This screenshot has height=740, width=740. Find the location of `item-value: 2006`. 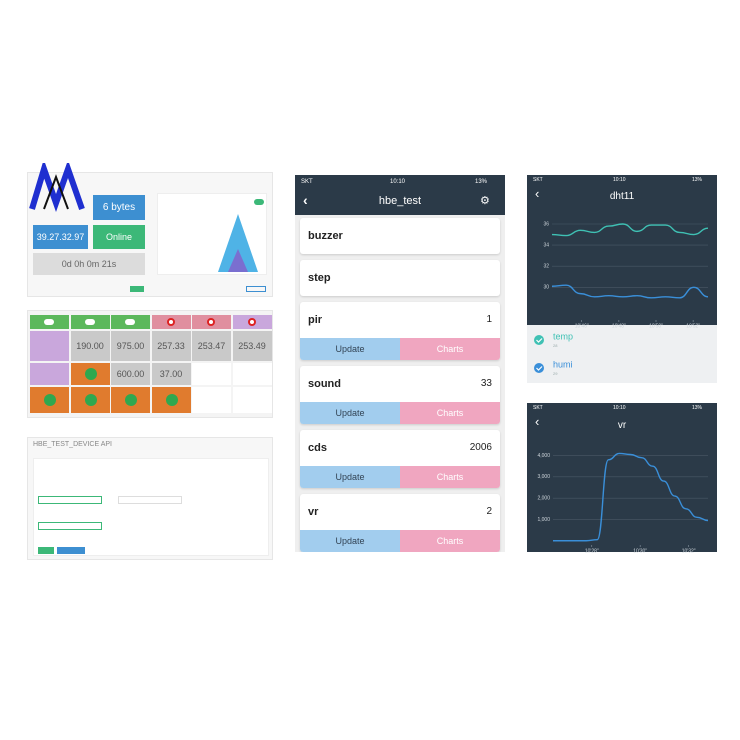

item-value: 2006 is located at coordinates (480, 447).